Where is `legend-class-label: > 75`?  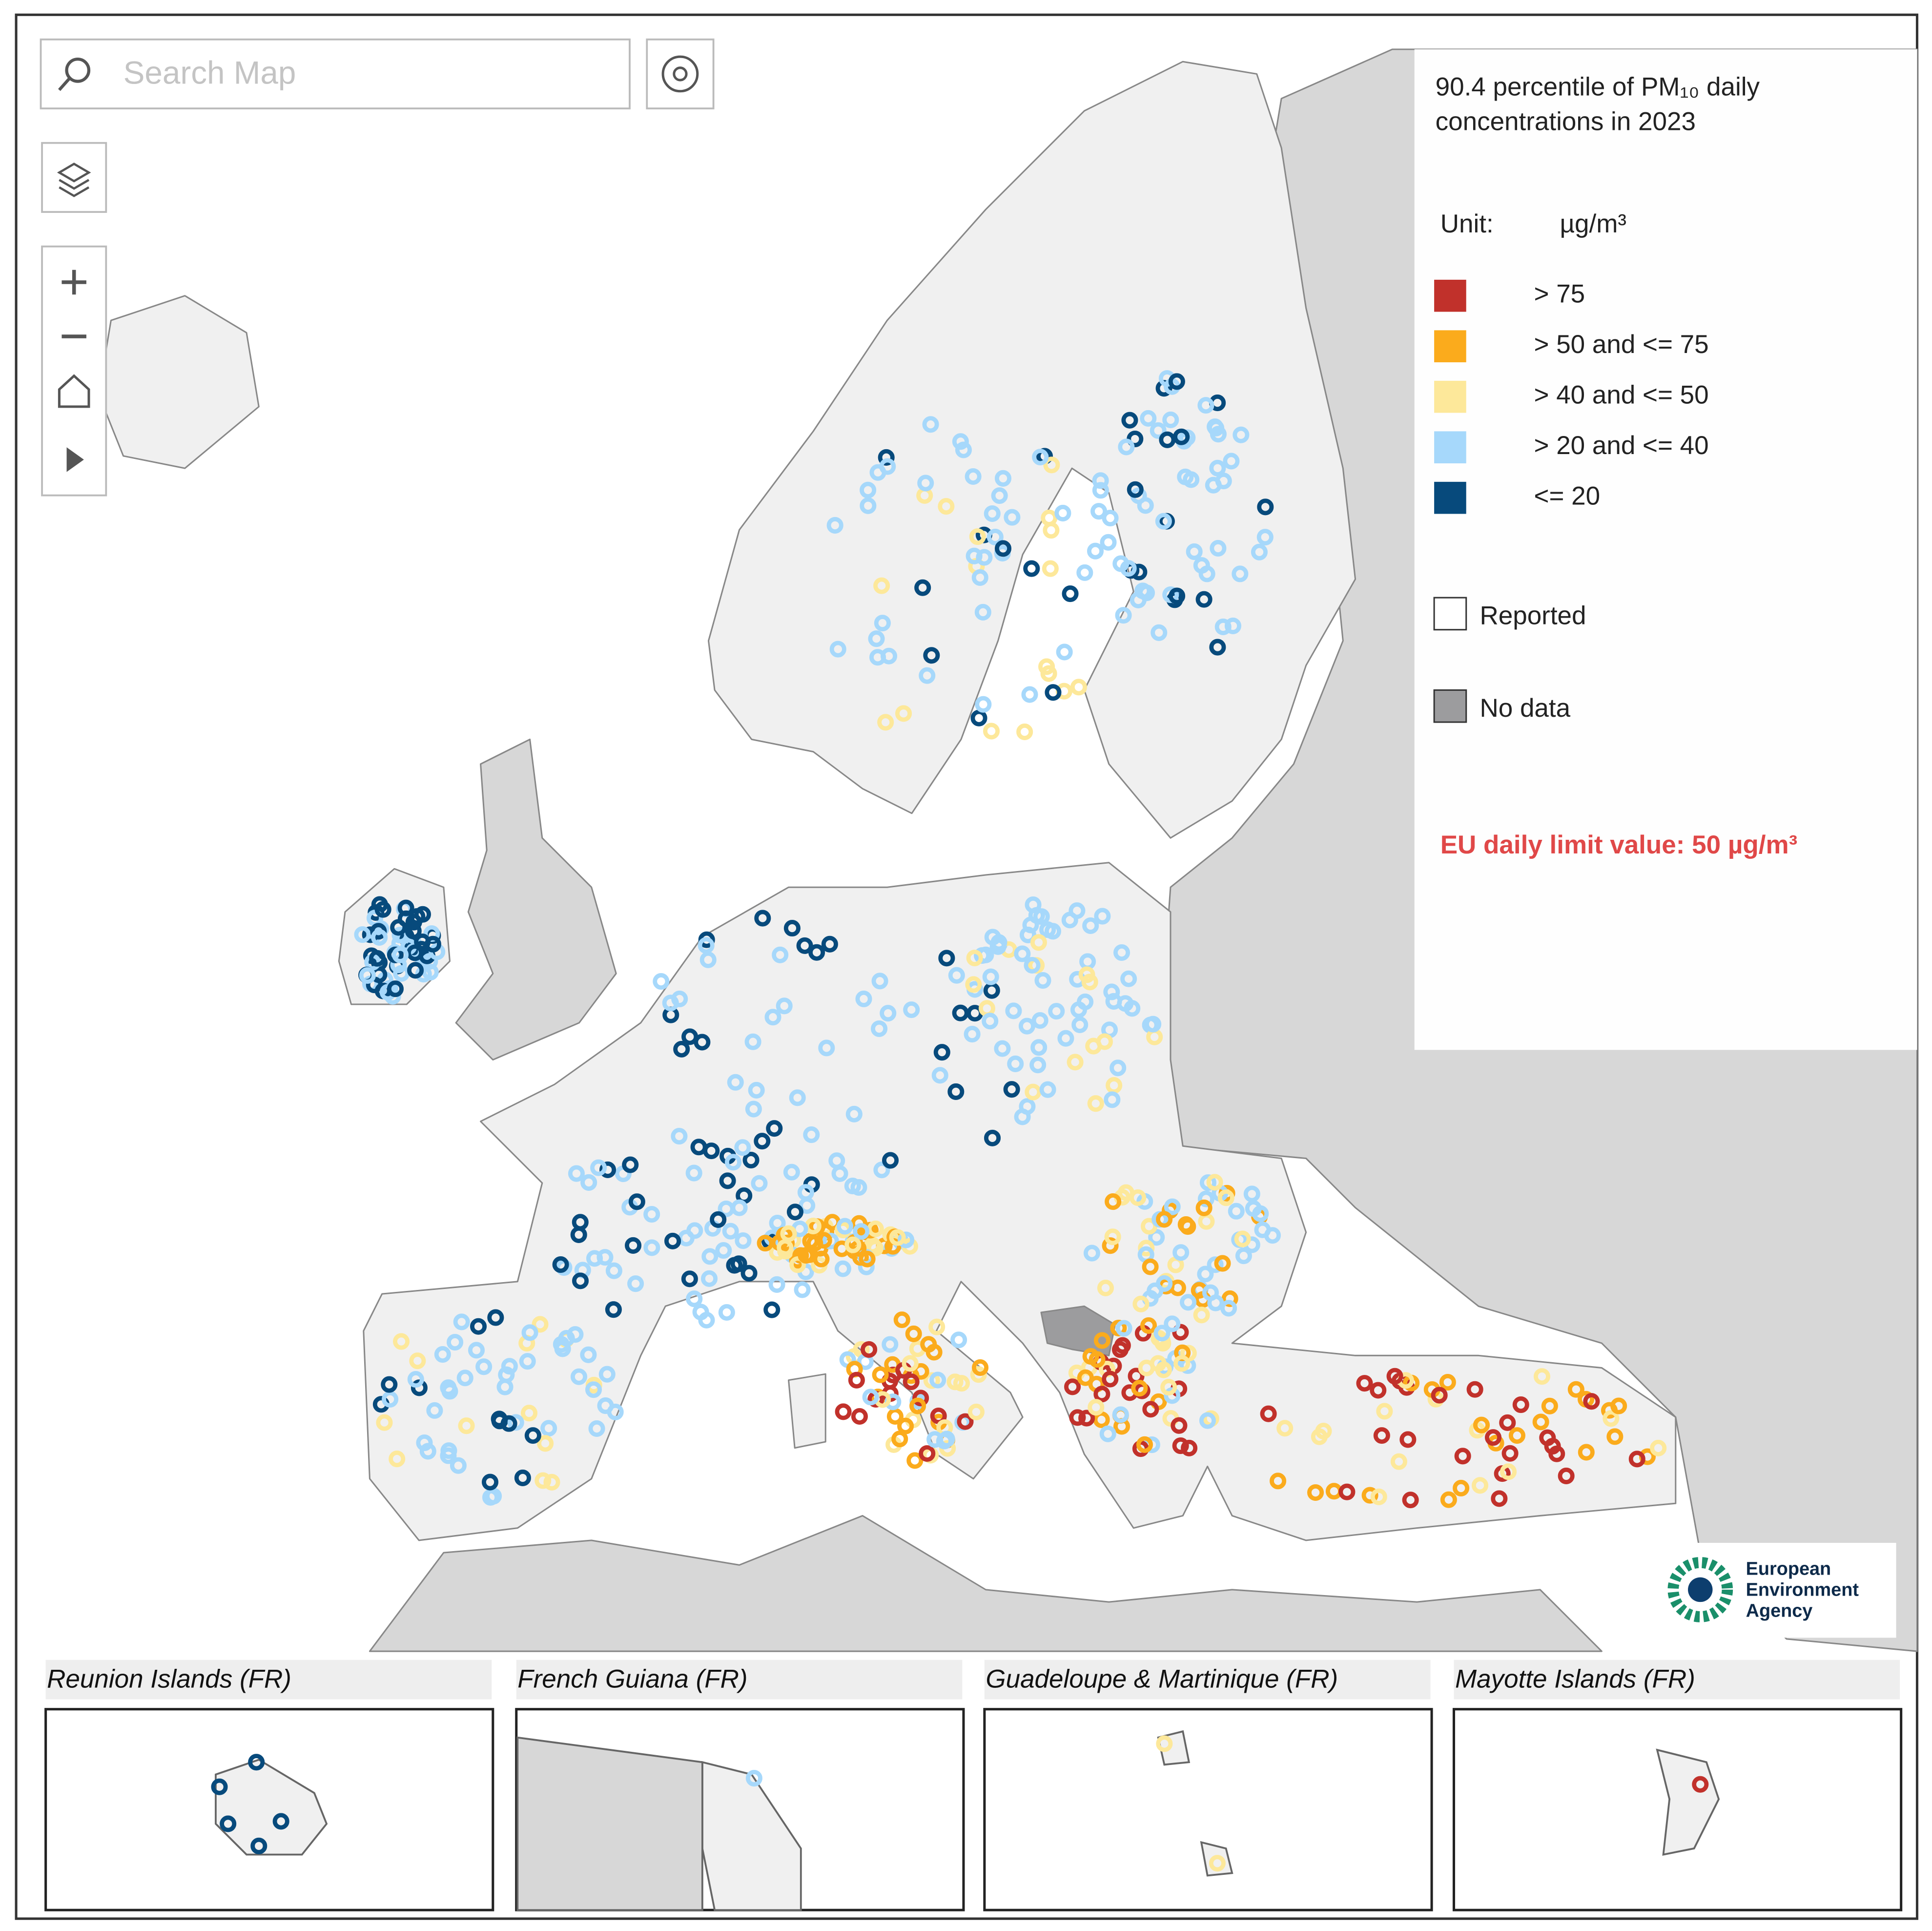 legend-class-label: > 75 is located at coordinates (1559, 294).